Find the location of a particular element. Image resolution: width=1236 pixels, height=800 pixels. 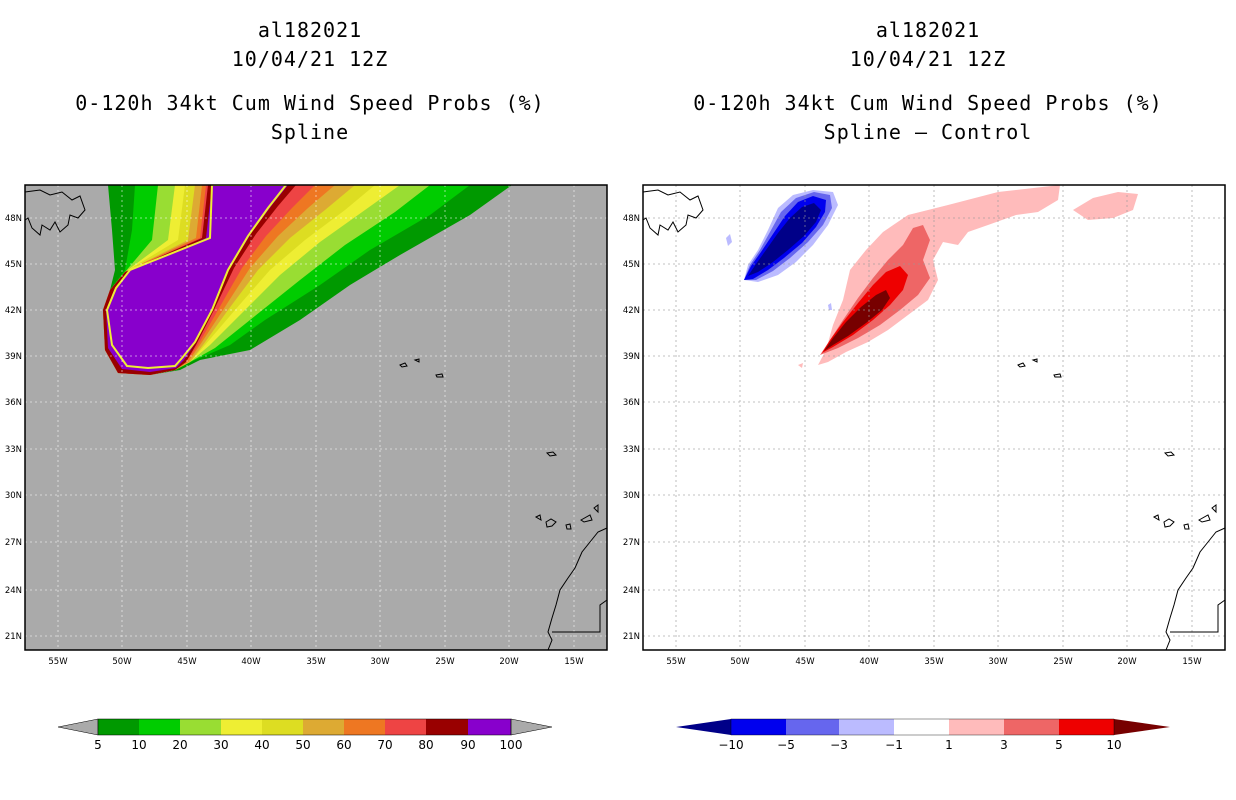

diff-band-neg1c is located at coordinates (830, 306).